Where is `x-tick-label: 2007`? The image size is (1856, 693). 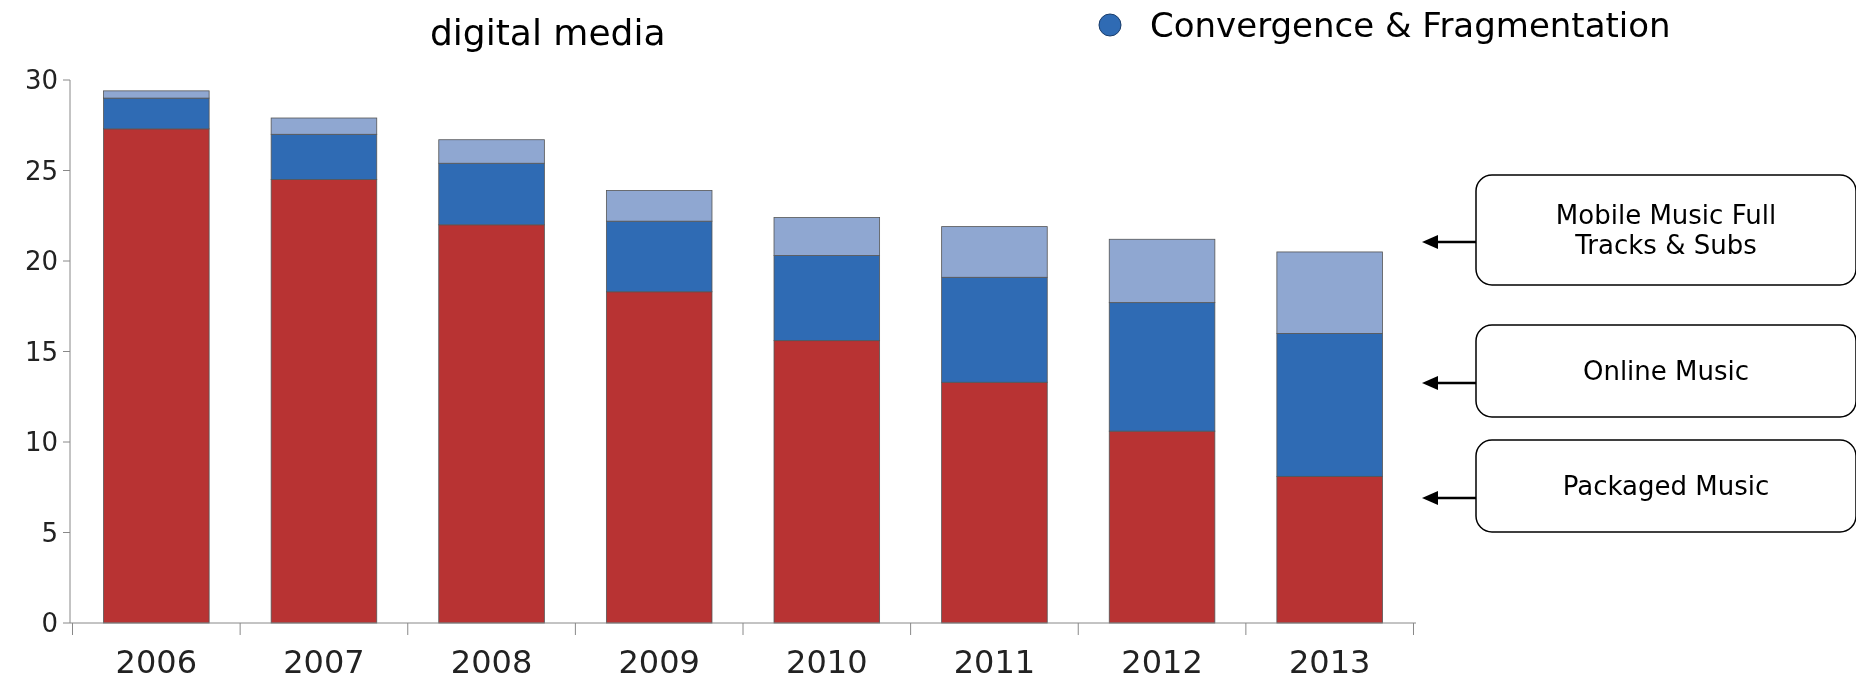
x-tick-label: 2007 is located at coordinates (324, 662).